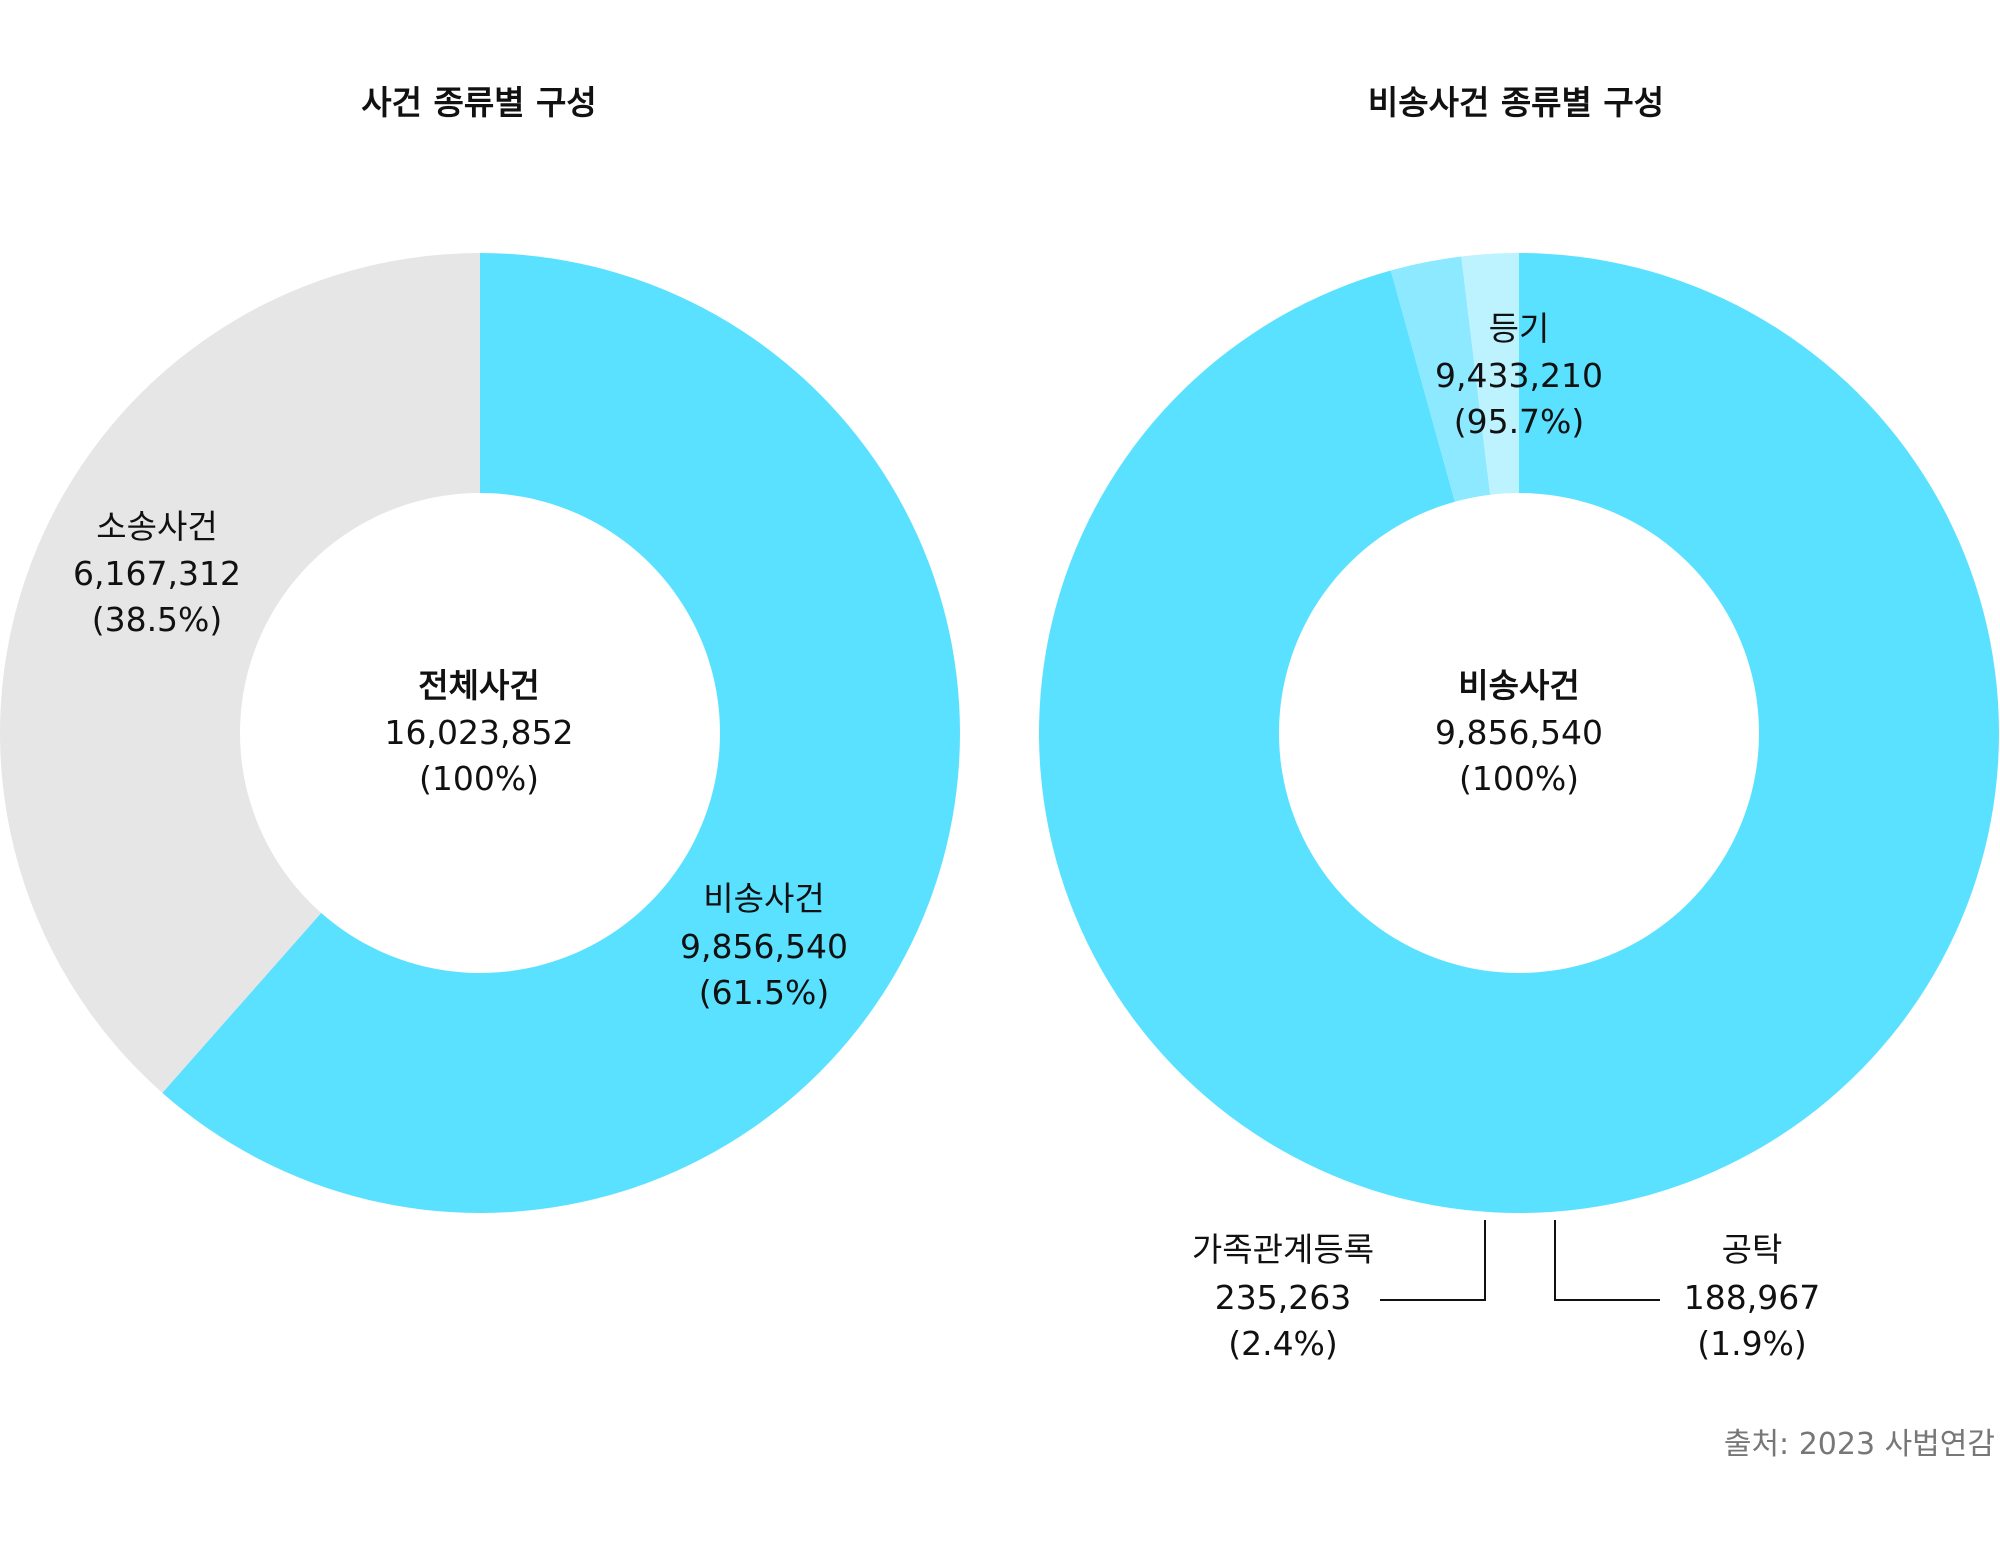 The image size is (2000, 1546). I want to click on chart2-slice-label-family: 가족관계등록, so click(1283, 1249).